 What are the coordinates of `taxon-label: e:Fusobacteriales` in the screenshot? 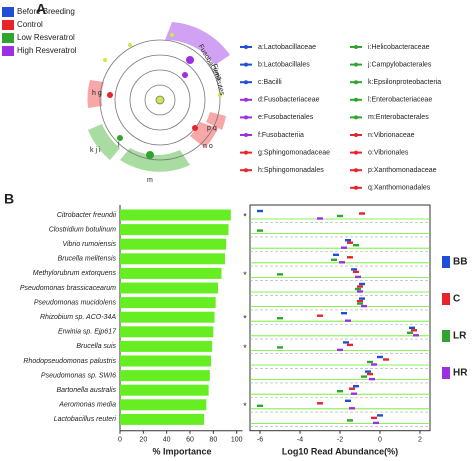 It's located at (286, 117).